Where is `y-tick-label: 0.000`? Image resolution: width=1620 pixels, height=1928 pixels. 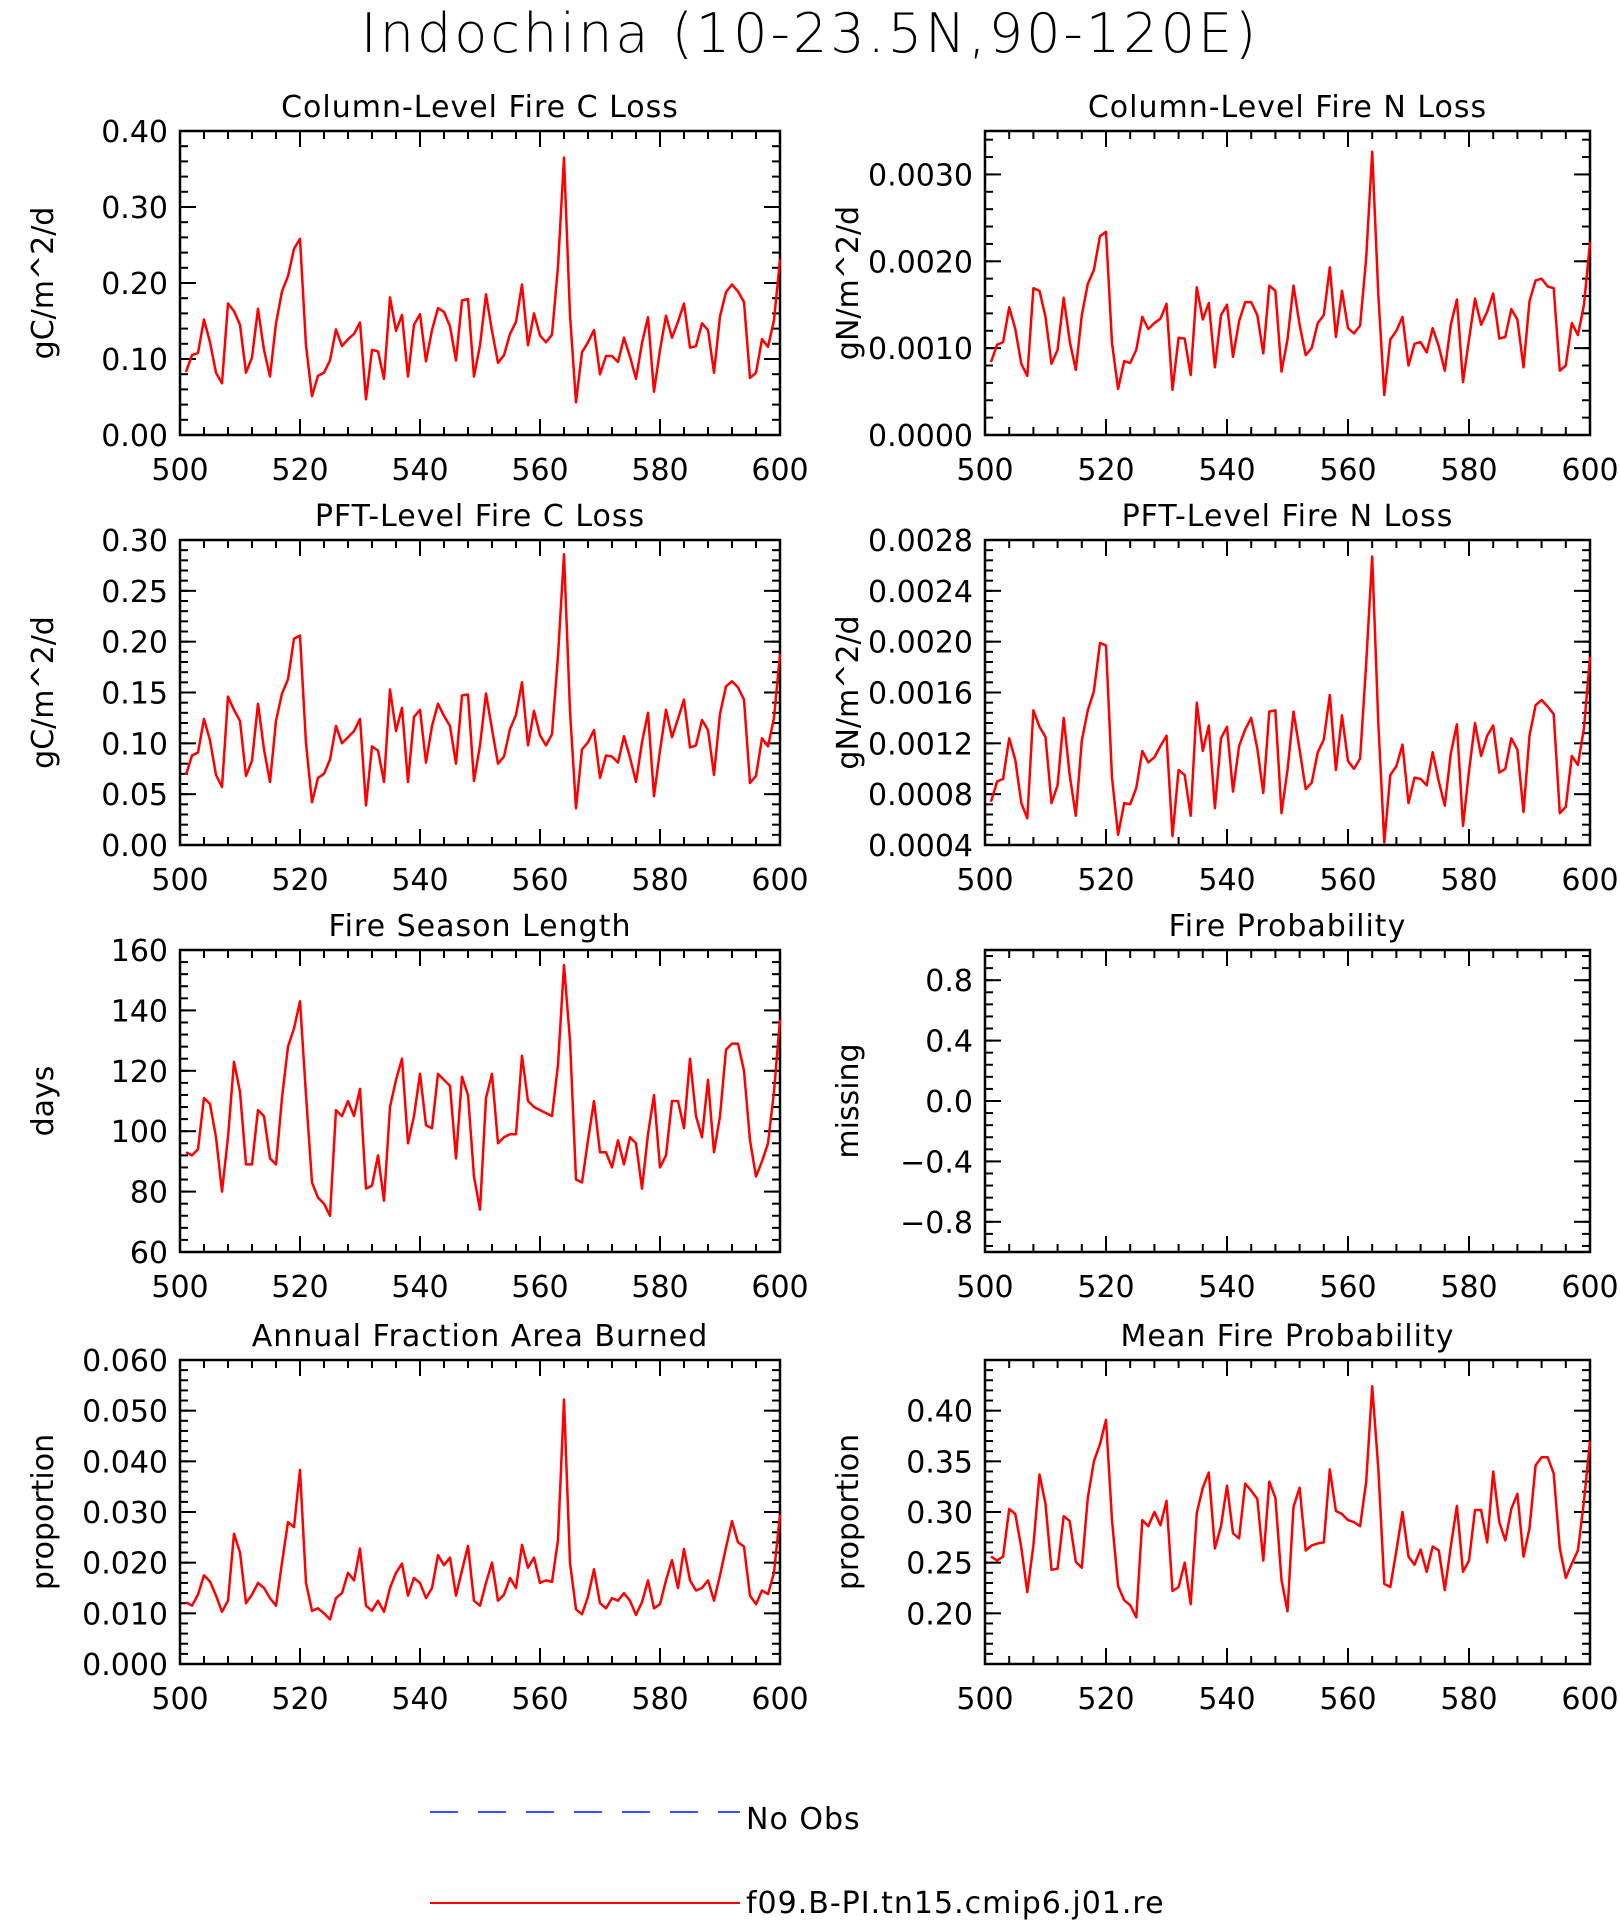
y-tick-label: 0.000 is located at coordinates (125, 1665).